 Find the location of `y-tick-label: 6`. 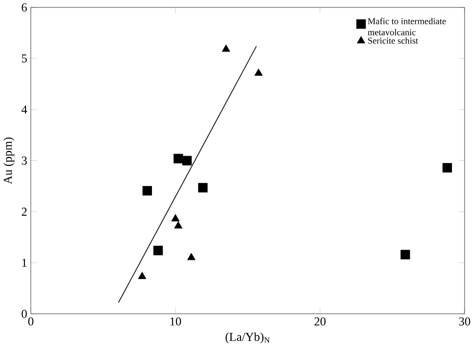

y-tick-label: 6 is located at coordinates (24, 7).